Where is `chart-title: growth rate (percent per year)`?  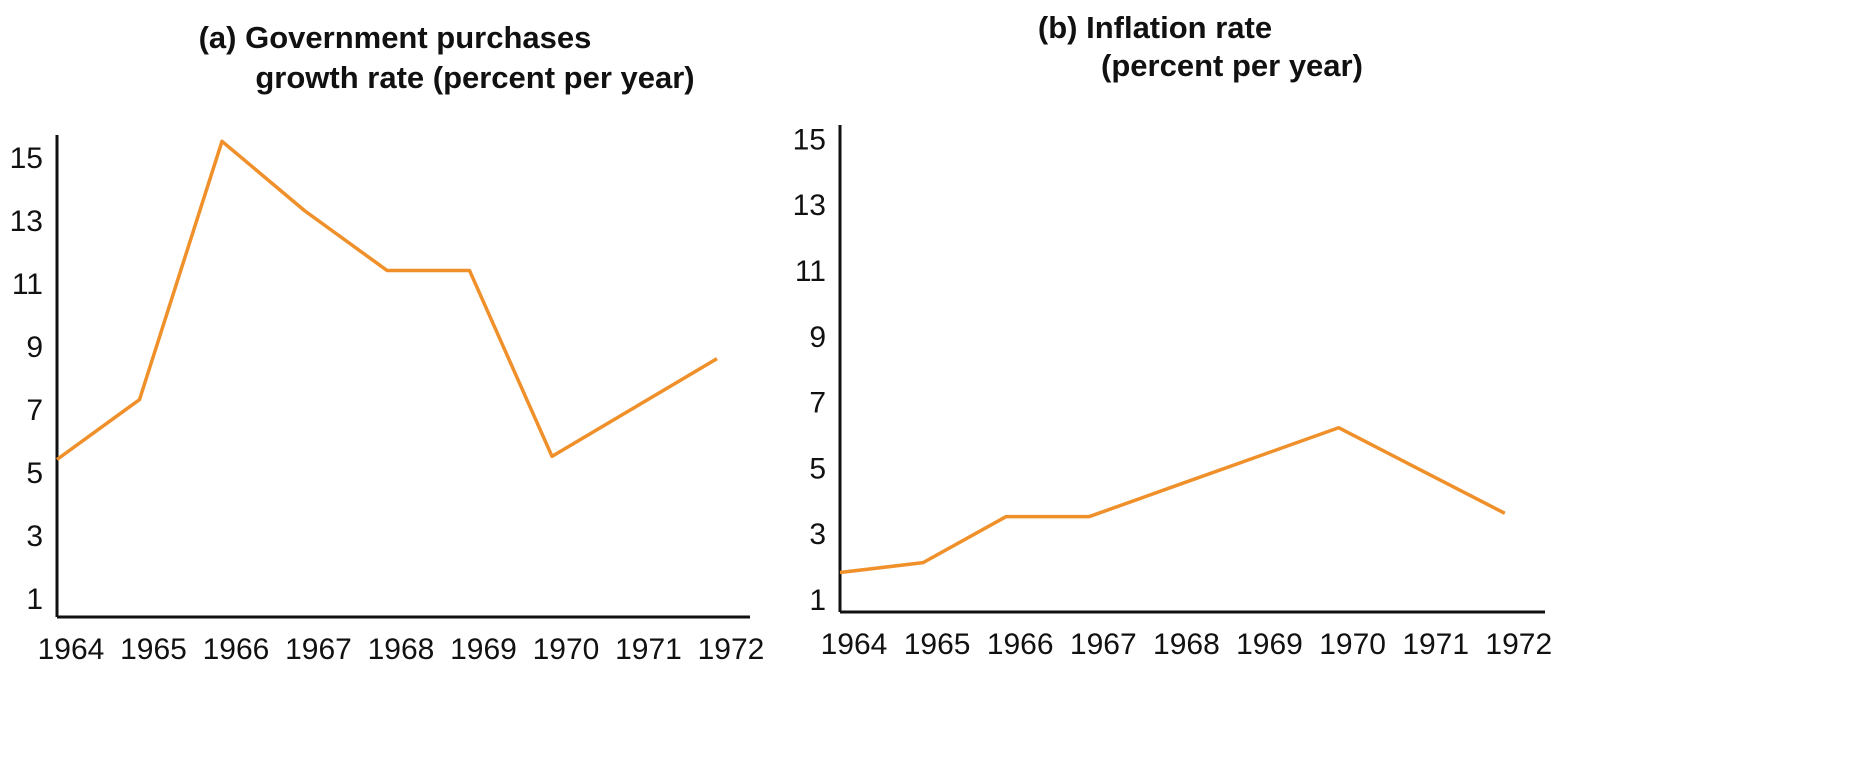
chart-title: growth rate (percent per year) is located at coordinates (474, 77).